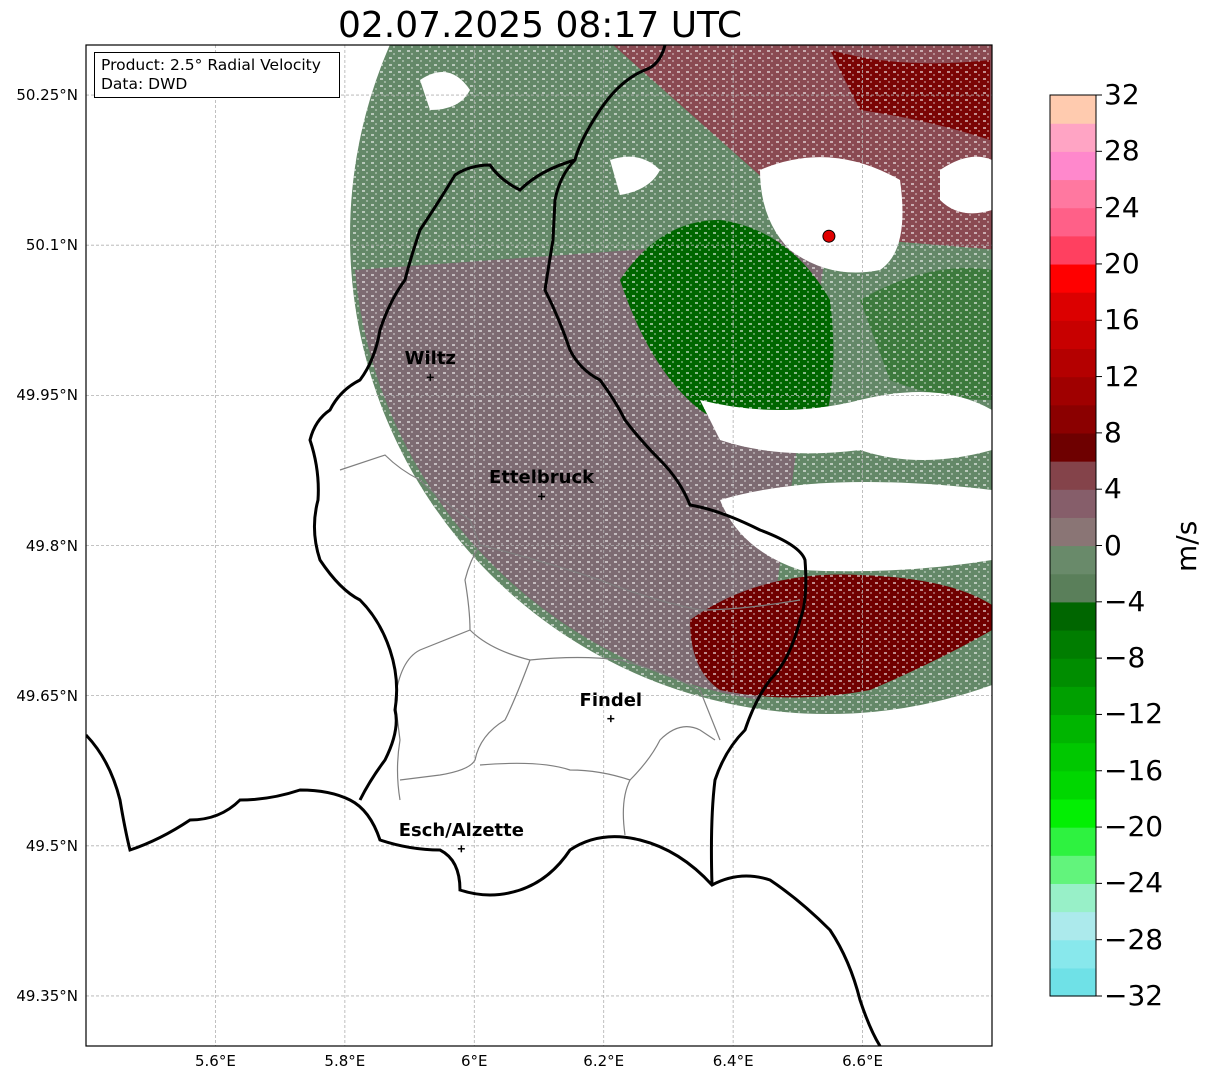 The height and width of the screenshot is (1081, 1207). Describe the element at coordinates (1186, 546) in the screenshot. I see `colorbar-unit-label: m/s` at that location.